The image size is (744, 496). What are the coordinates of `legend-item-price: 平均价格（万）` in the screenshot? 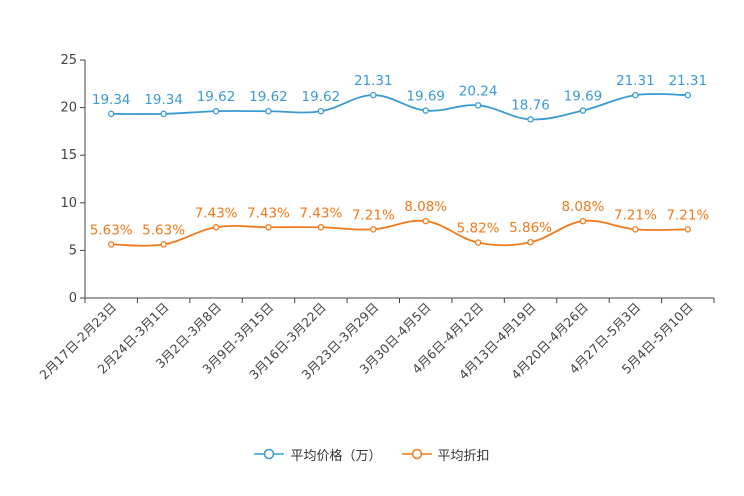 It's located at (318, 454).